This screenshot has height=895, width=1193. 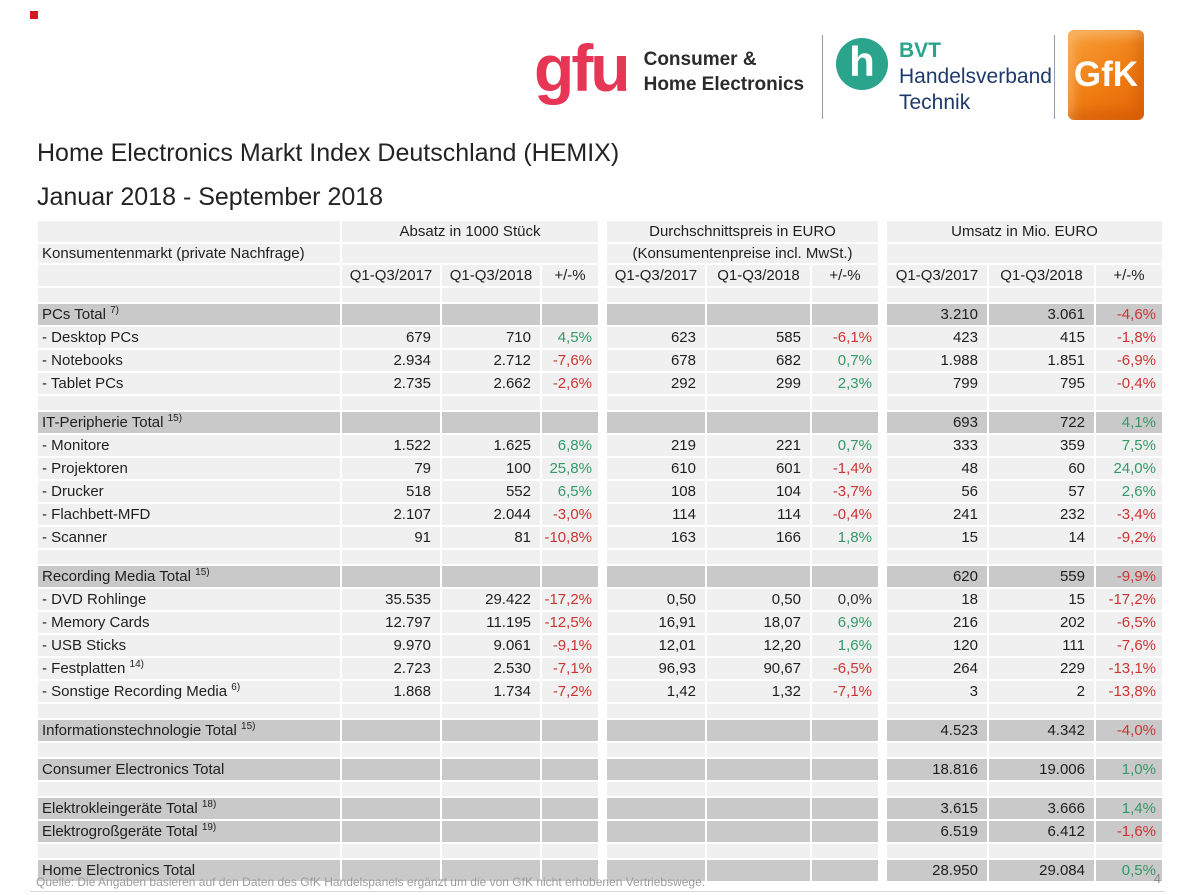 What do you see at coordinates (758, 599) in the screenshot?
I see `value-cell: 0,50` at bounding box center [758, 599].